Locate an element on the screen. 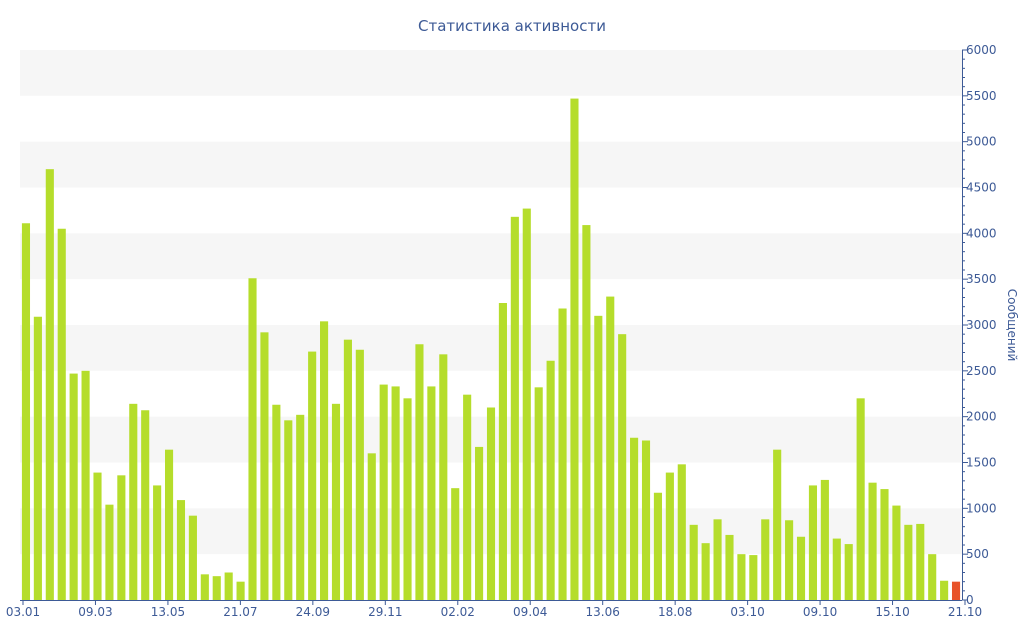  x-tick-label: 13.06 is located at coordinates (603, 612).